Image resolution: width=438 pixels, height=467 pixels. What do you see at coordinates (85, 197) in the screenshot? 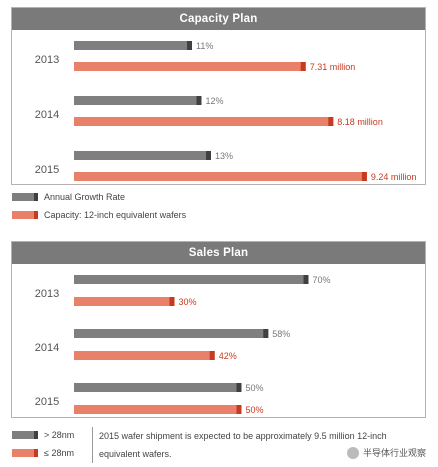
I see `legend-label: Annual Growth Rate` at bounding box center [85, 197].